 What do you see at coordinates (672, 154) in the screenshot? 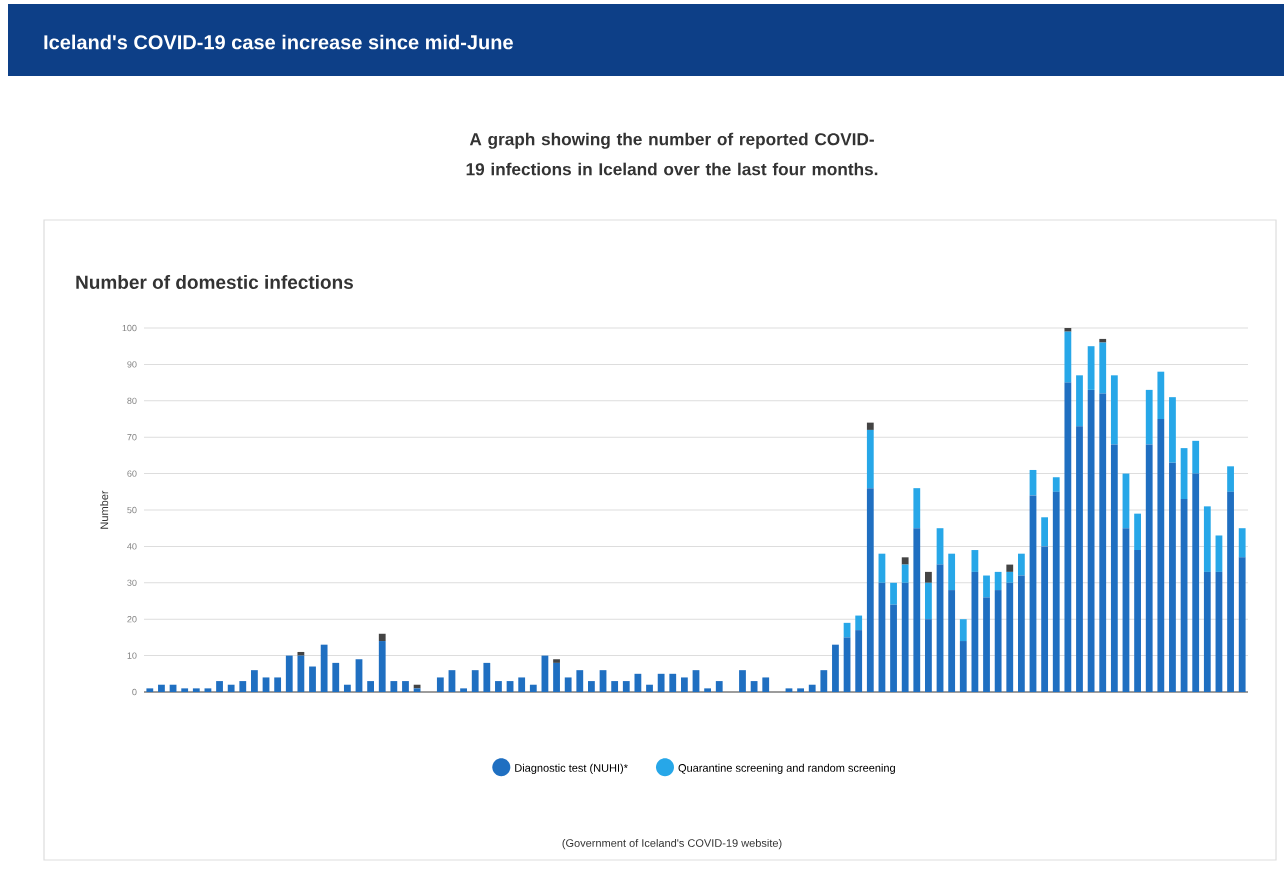
I see `chart-subtitle: A graph showing the number of reported COVID-19 infections in Iceland over the last four months.` at bounding box center [672, 154].